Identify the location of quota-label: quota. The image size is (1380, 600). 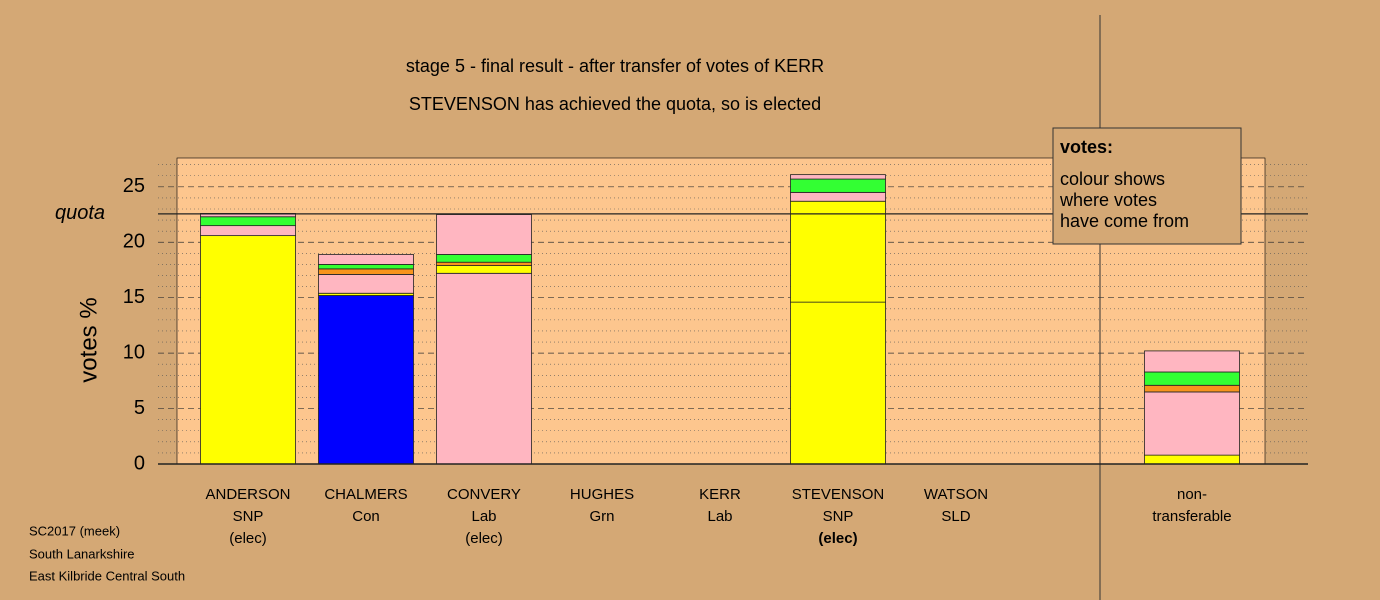
(80, 213).